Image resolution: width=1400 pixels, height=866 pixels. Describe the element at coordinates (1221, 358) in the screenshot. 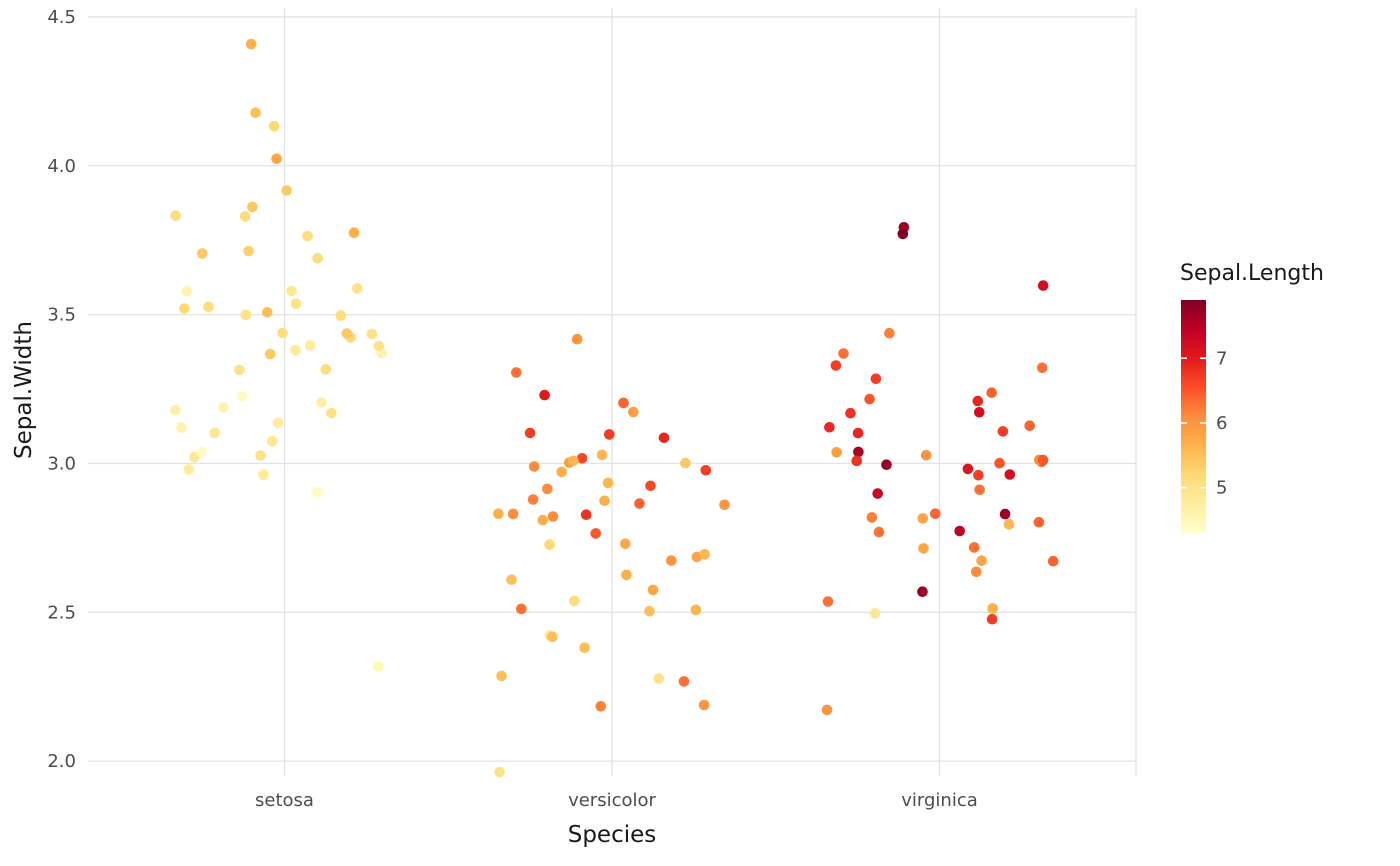

I see `colorbar-tick-label: 7` at that location.